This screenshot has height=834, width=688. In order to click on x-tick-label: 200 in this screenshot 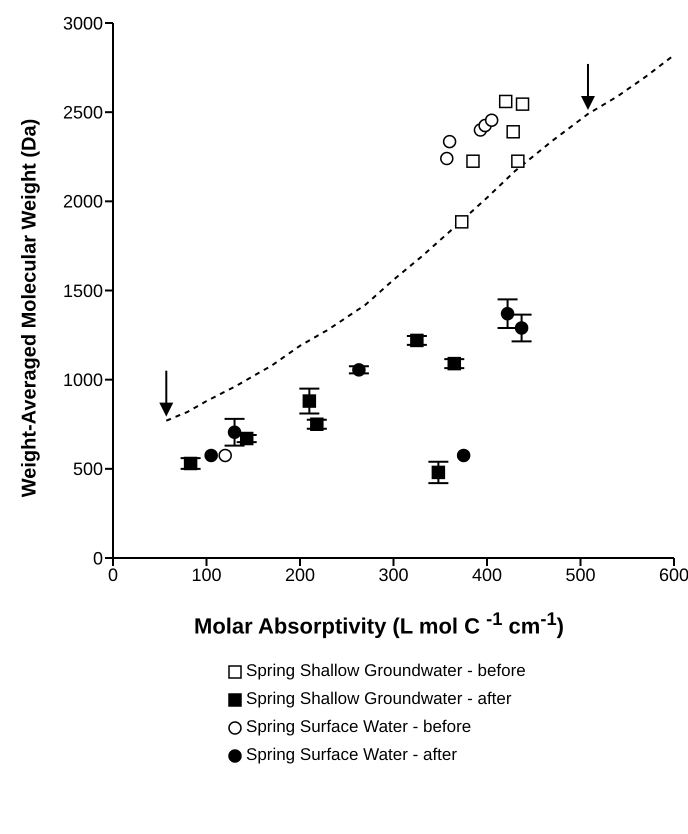, I will do `click(300, 574)`.